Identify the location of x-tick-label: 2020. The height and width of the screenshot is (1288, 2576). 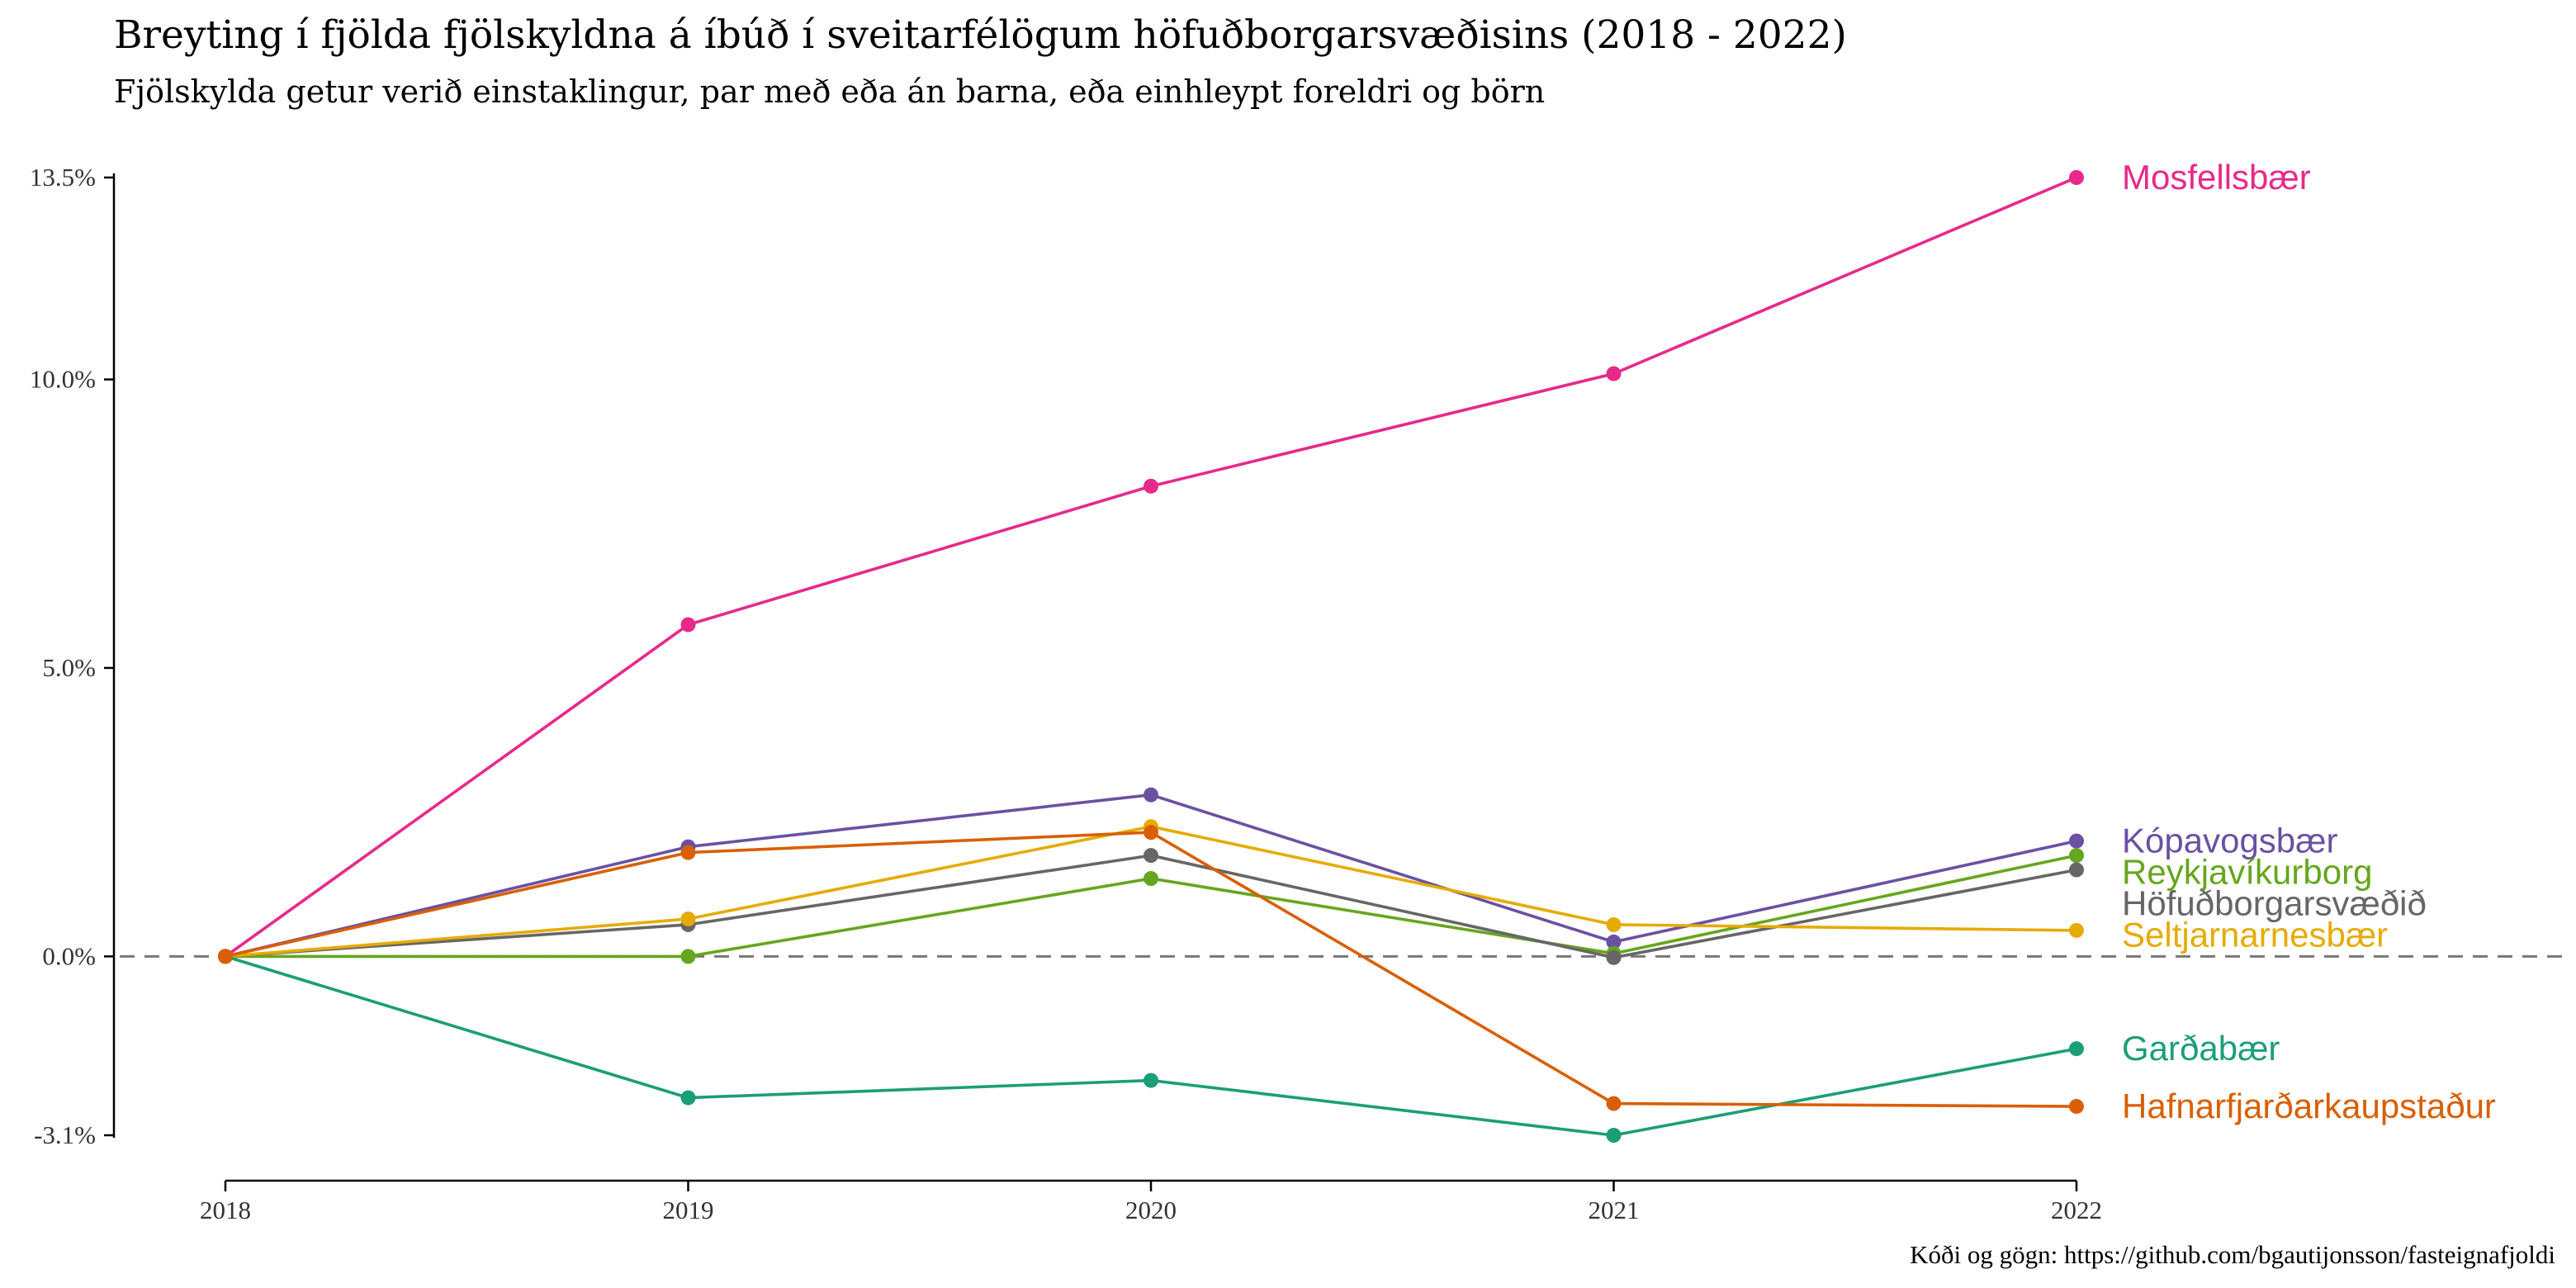
(1151, 1210).